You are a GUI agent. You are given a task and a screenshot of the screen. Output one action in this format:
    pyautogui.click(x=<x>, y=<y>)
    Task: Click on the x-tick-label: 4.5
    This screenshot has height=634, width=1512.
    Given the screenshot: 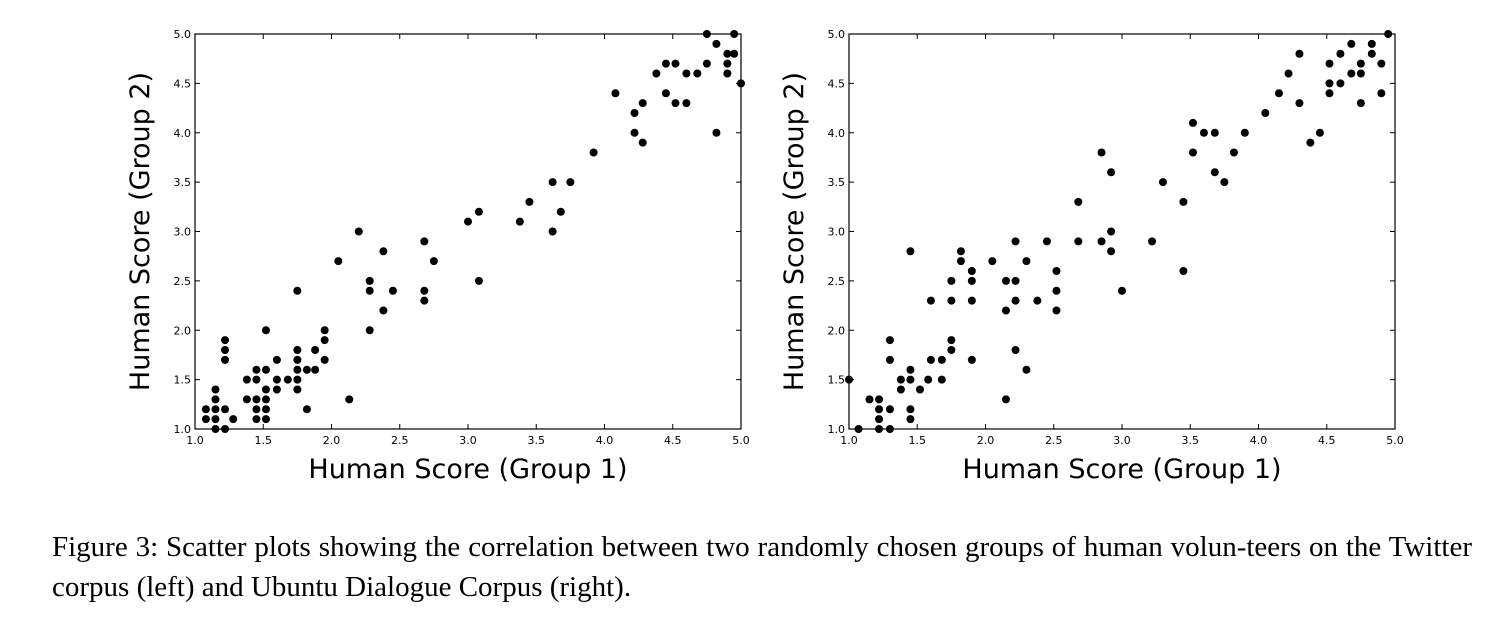 What is the action you would take?
    pyautogui.click(x=1327, y=440)
    